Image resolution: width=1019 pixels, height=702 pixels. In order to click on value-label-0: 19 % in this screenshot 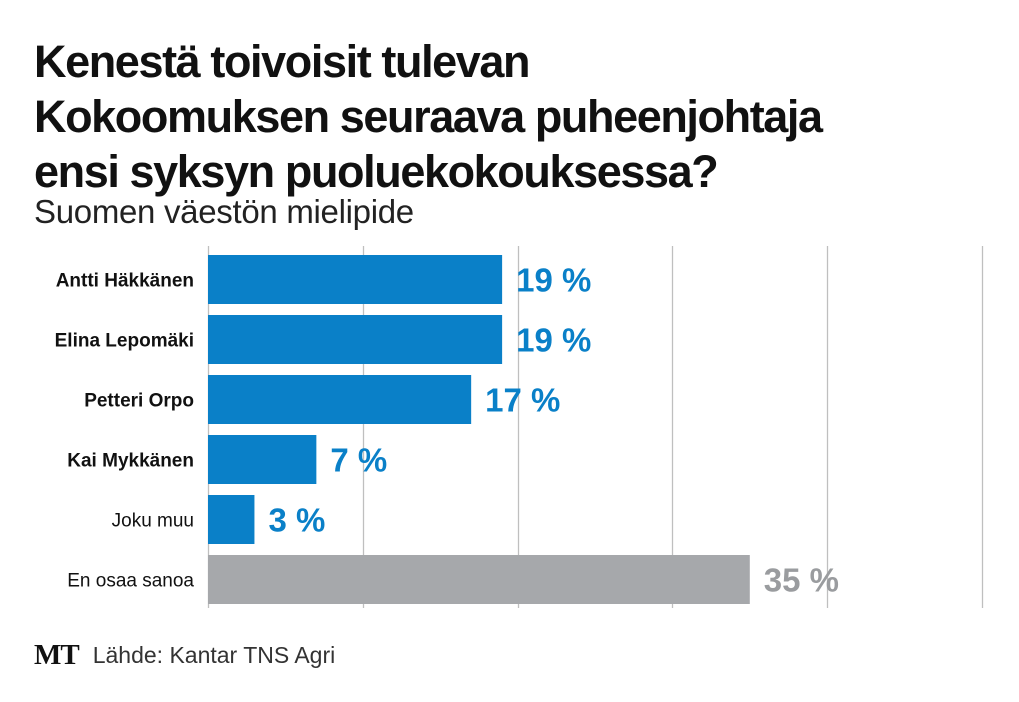, I will do `click(553, 280)`.